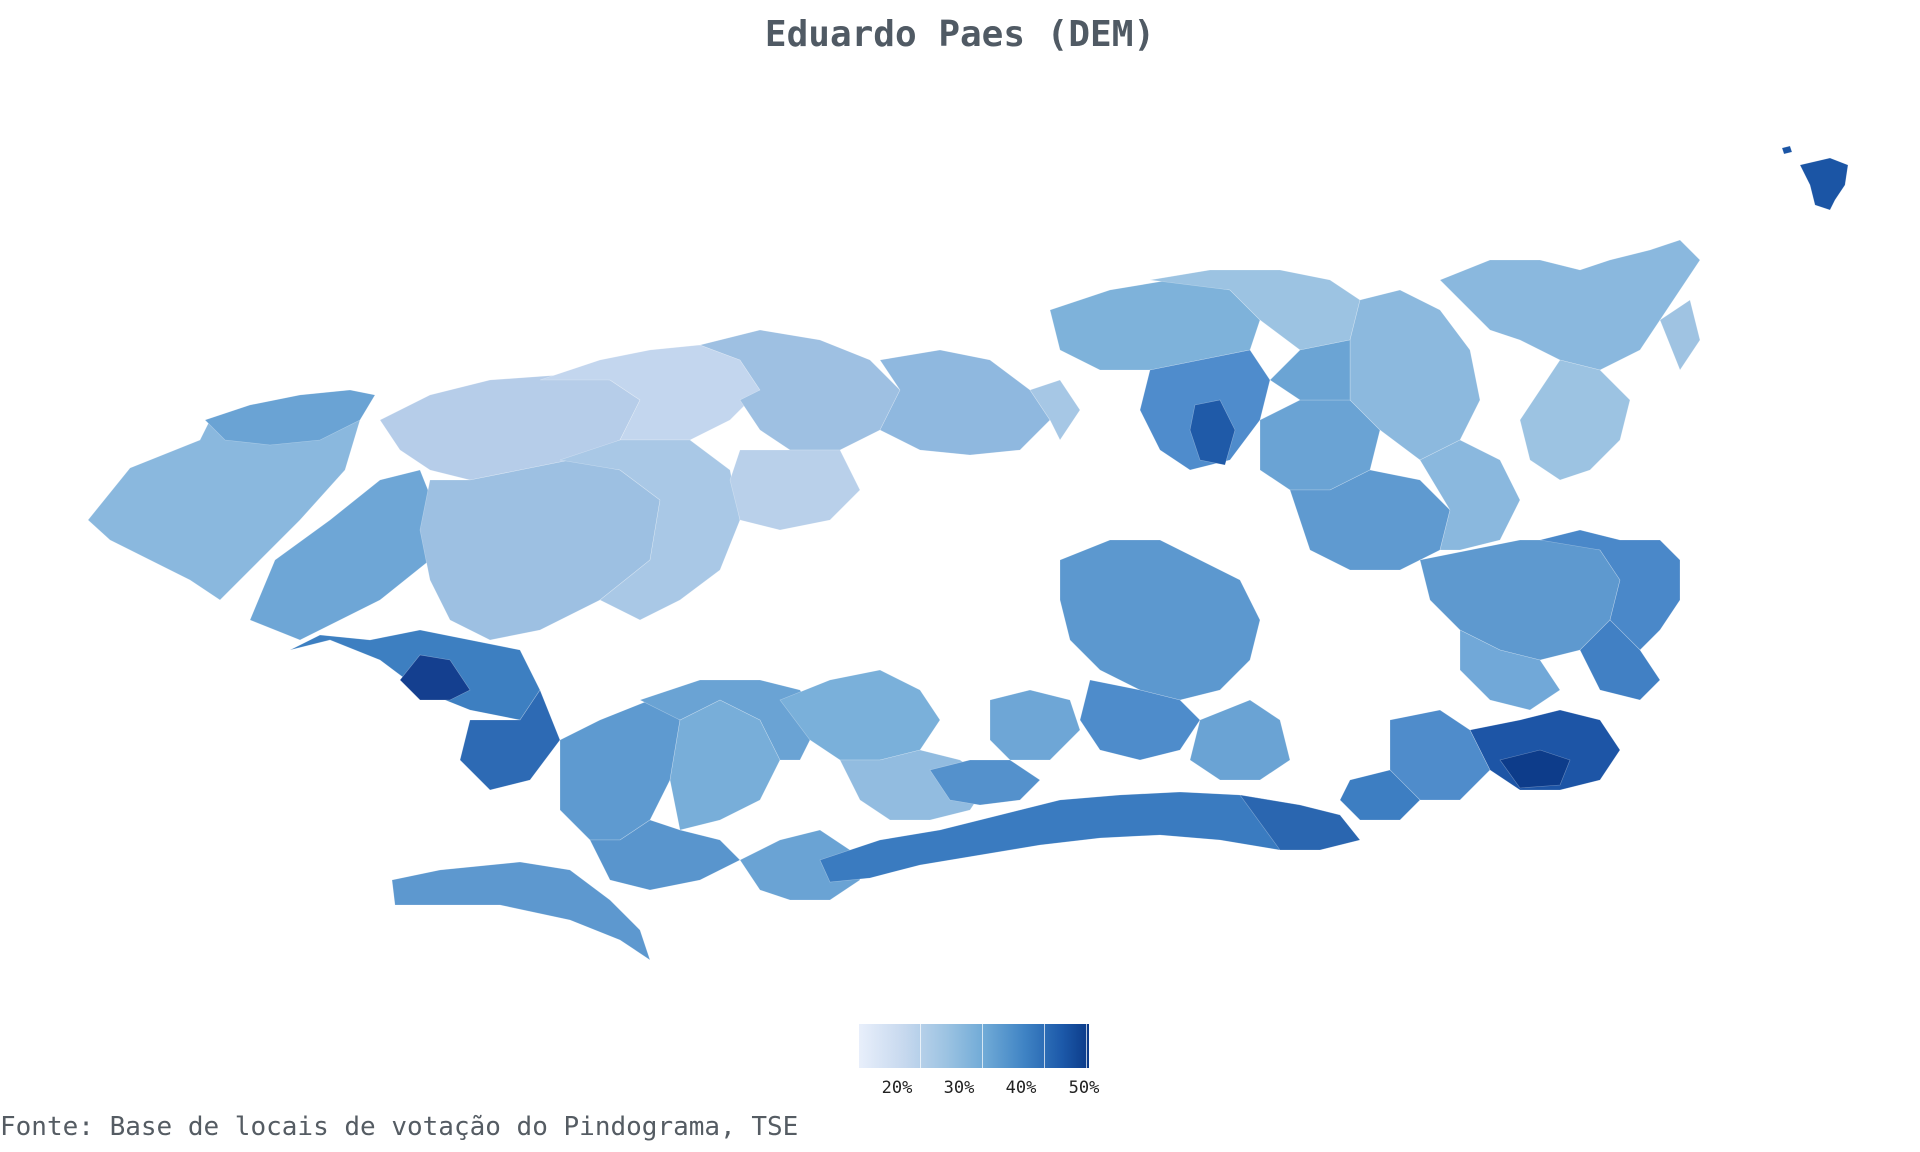 This screenshot has height=1152, width=1920. What do you see at coordinates (1212, 432) in the screenshot?
I see `region-nc-dark` at bounding box center [1212, 432].